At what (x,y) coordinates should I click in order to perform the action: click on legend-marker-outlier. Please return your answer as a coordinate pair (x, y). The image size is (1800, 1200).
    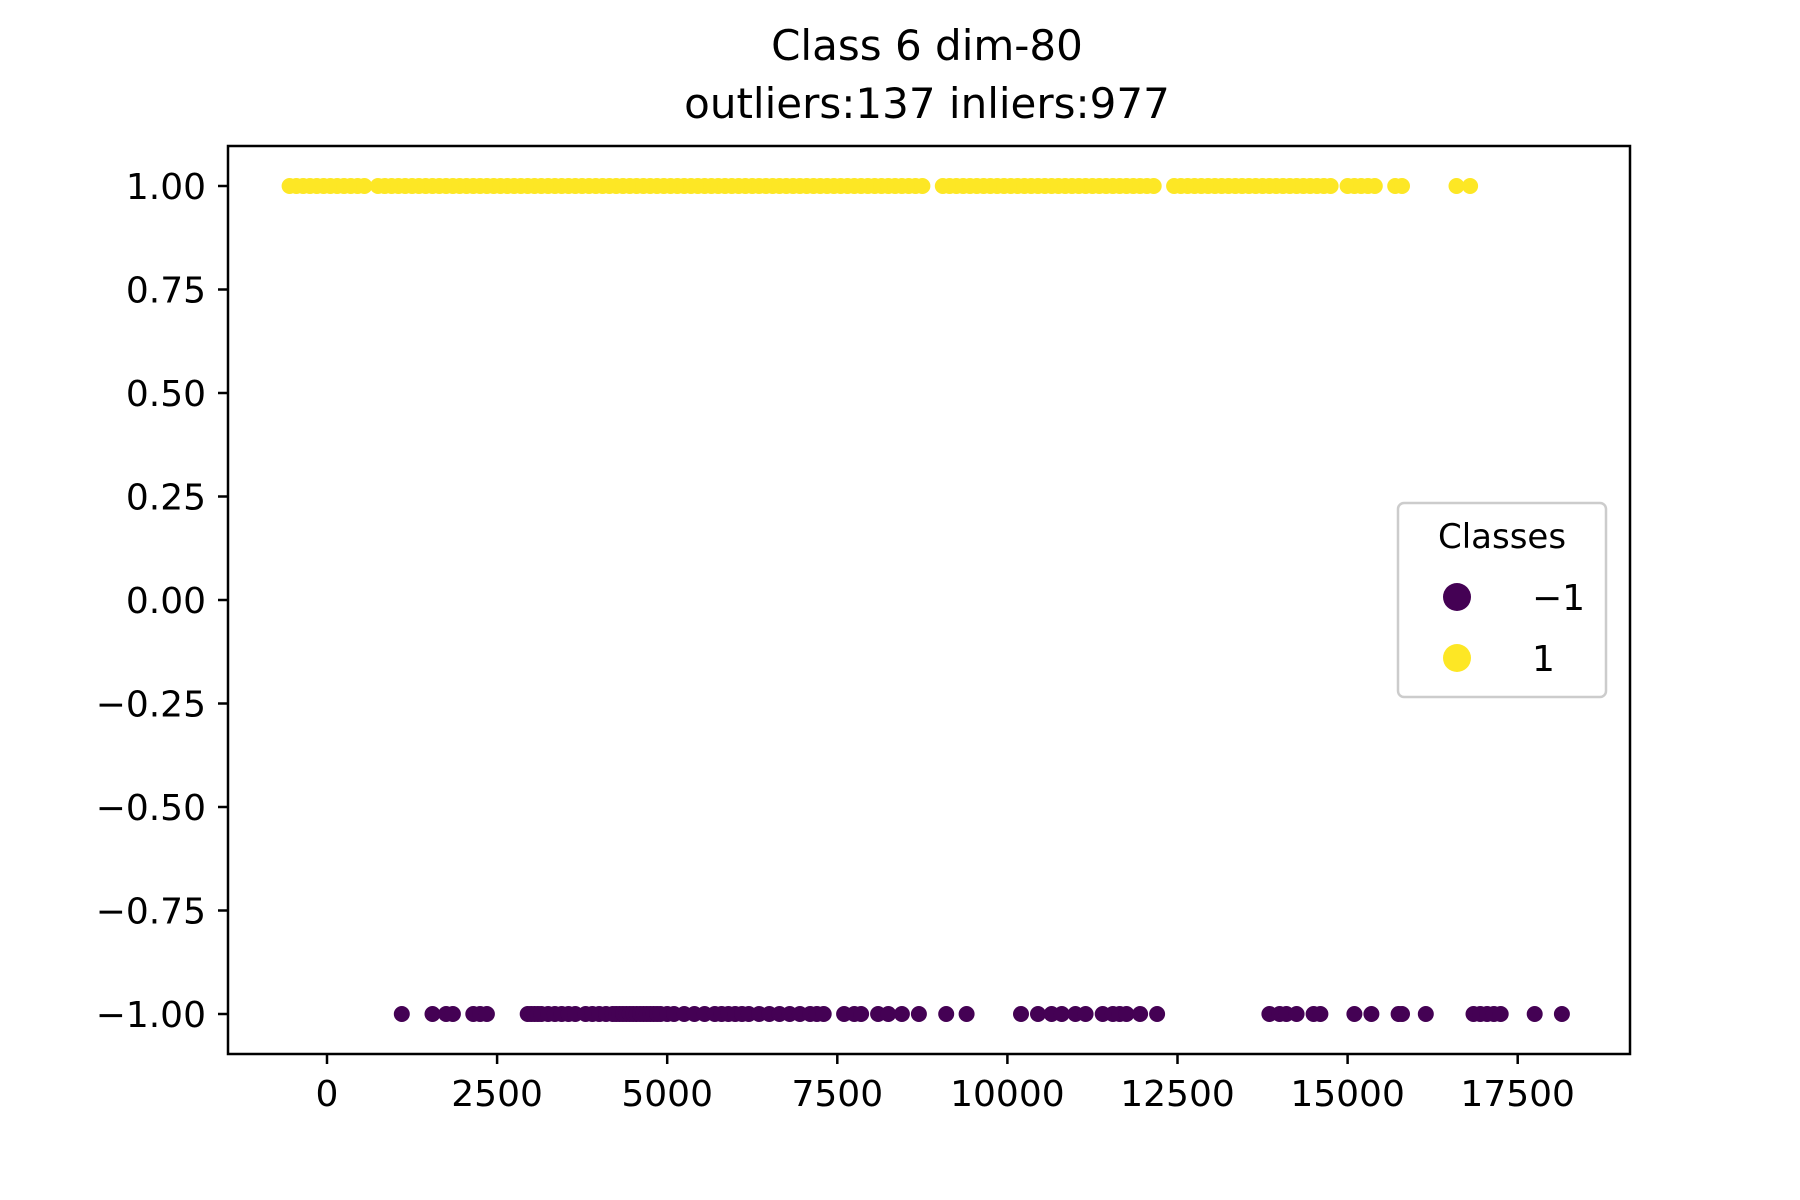
    Looking at the image, I should click on (1457, 597).